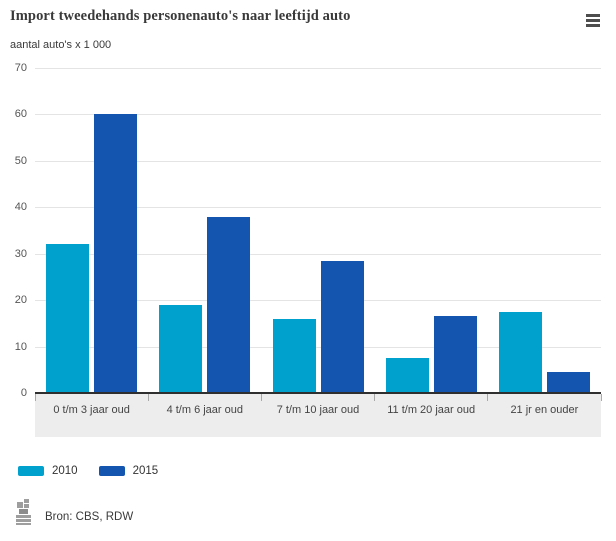 This screenshot has width=616, height=541. What do you see at coordinates (128, 471) in the screenshot?
I see `legend-item-2015: 2015` at bounding box center [128, 471].